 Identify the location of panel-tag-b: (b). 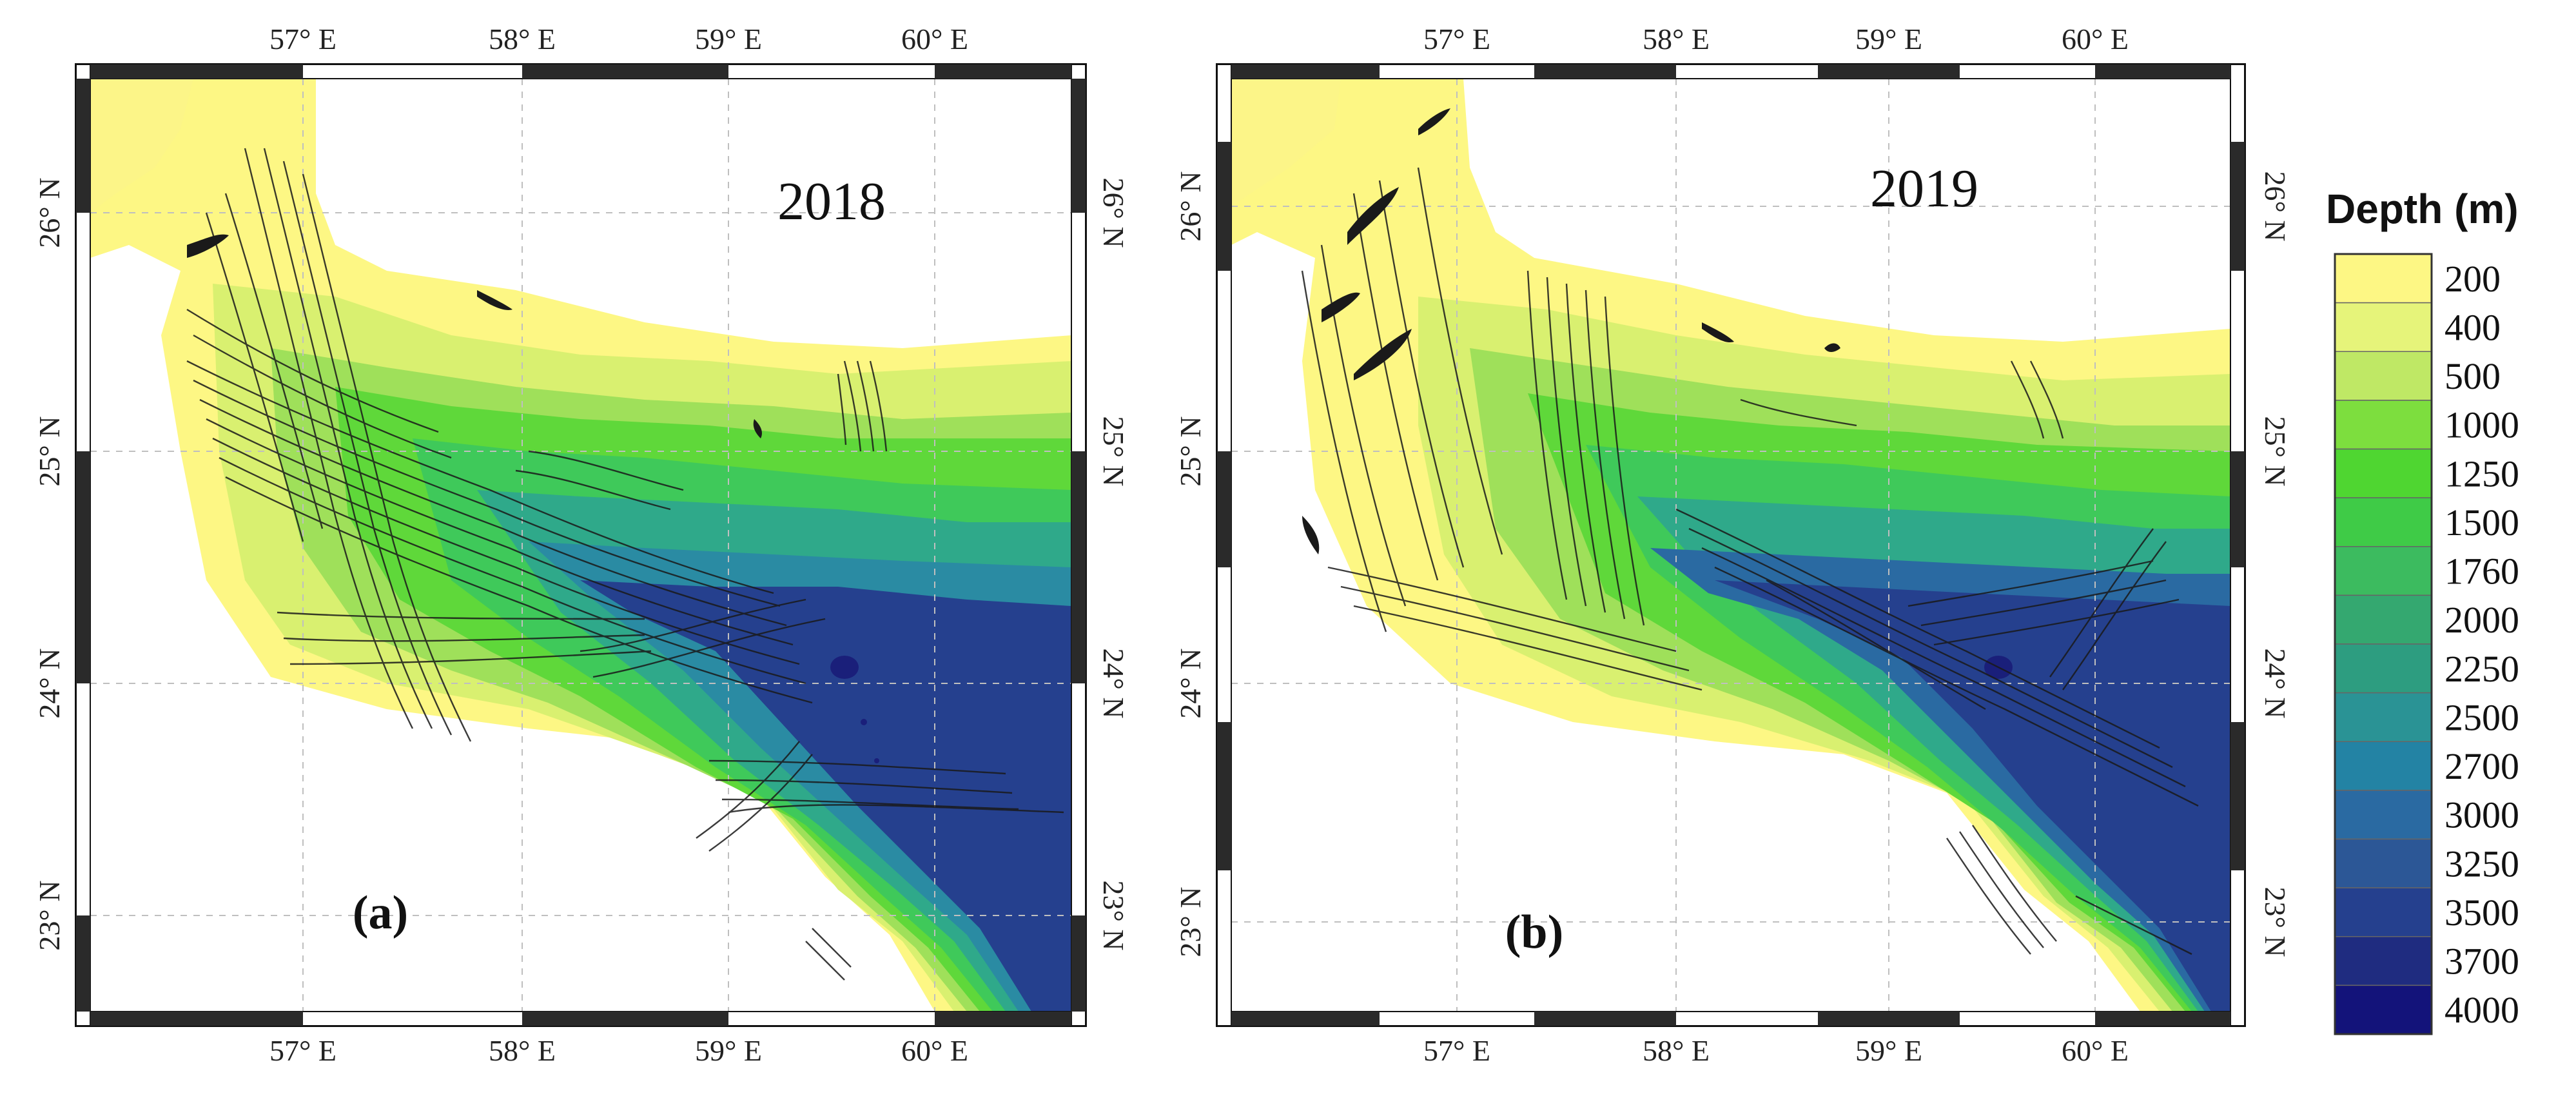
(1534, 932).